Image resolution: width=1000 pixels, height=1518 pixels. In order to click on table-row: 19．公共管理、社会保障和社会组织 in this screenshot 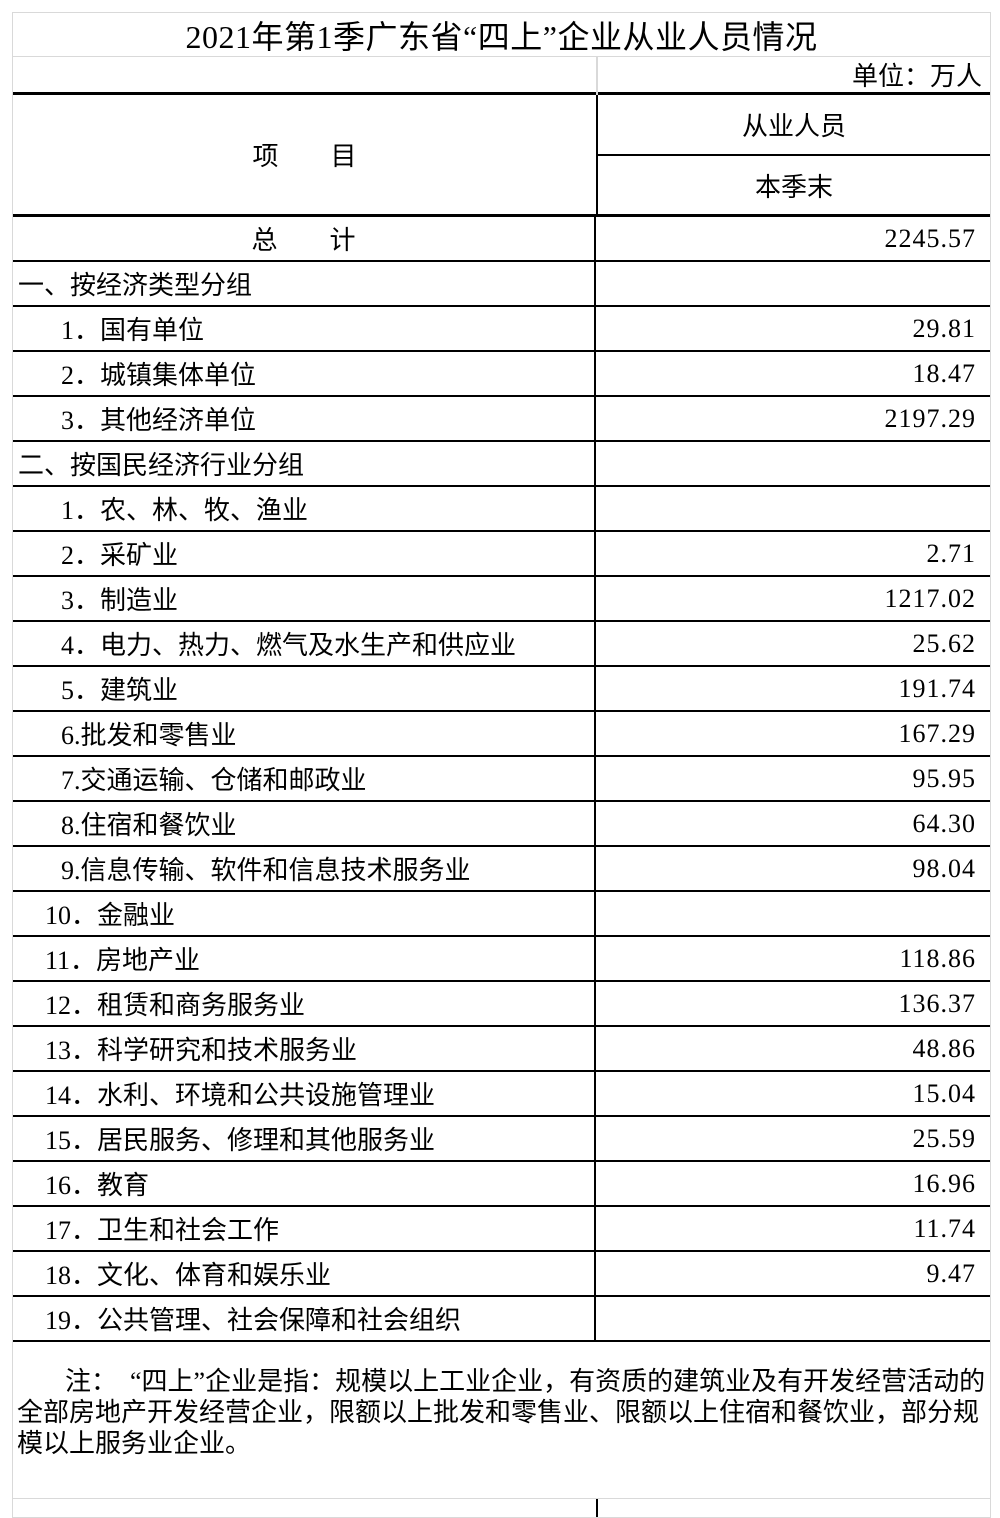, I will do `click(501, 1319)`.